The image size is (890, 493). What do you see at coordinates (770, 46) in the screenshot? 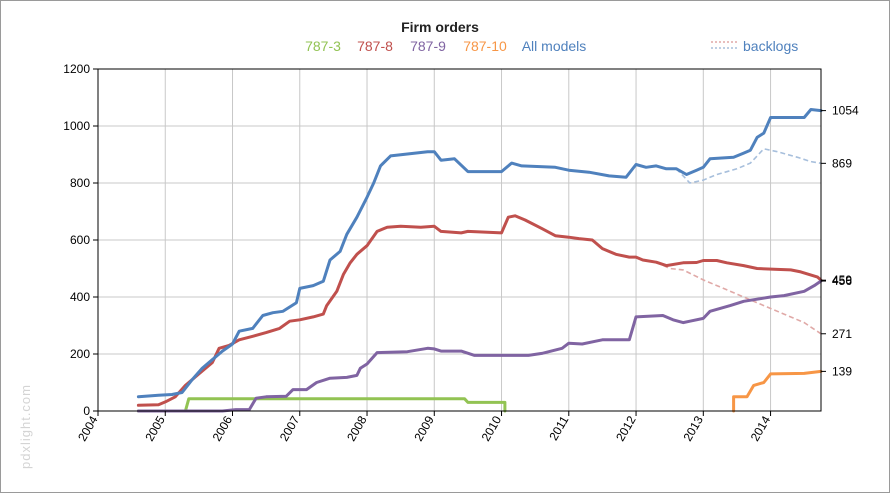
I see `legend-backlog-label: backlogs` at bounding box center [770, 46].